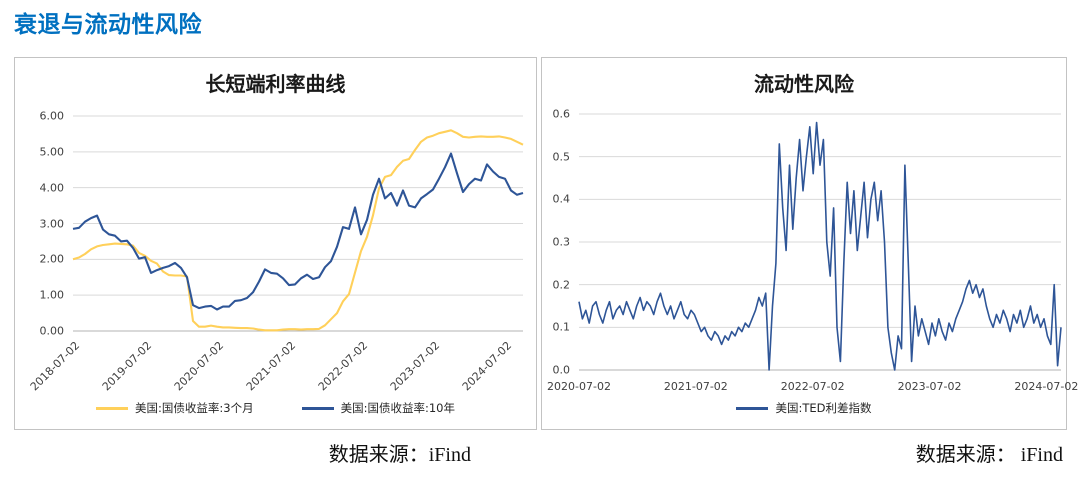 Image resolution: width=1080 pixels, height=480 pixels. What do you see at coordinates (55, 366) in the screenshot?
I see `x-axis-tick-label: 2018-07-02` at bounding box center [55, 366].